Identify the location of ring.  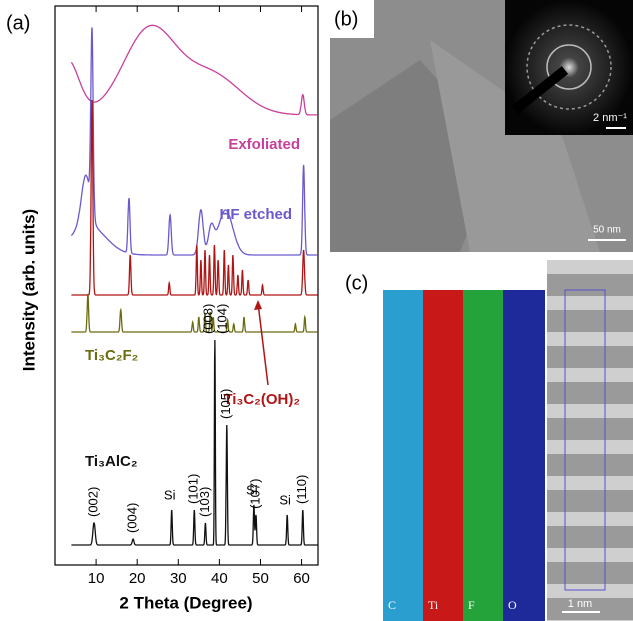
(569, 67).